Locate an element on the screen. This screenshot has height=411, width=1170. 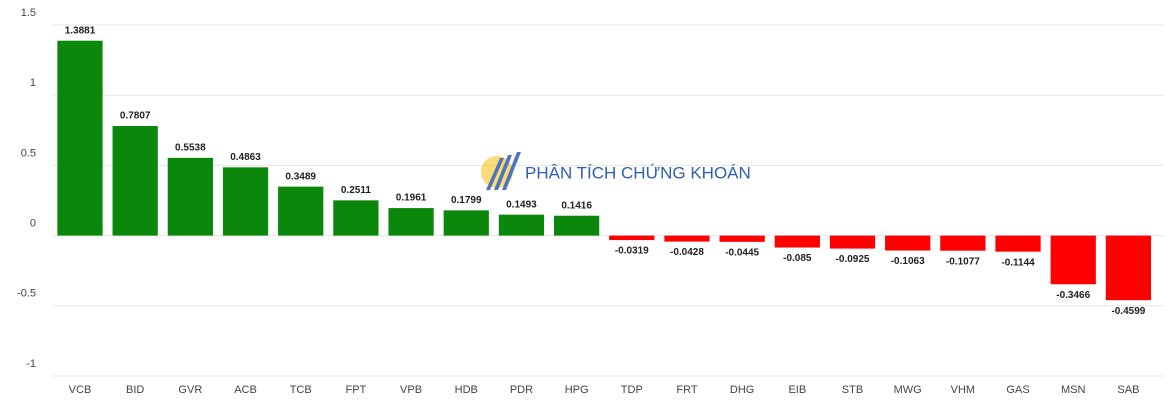
x-tick-label: FRT is located at coordinates (686, 390).